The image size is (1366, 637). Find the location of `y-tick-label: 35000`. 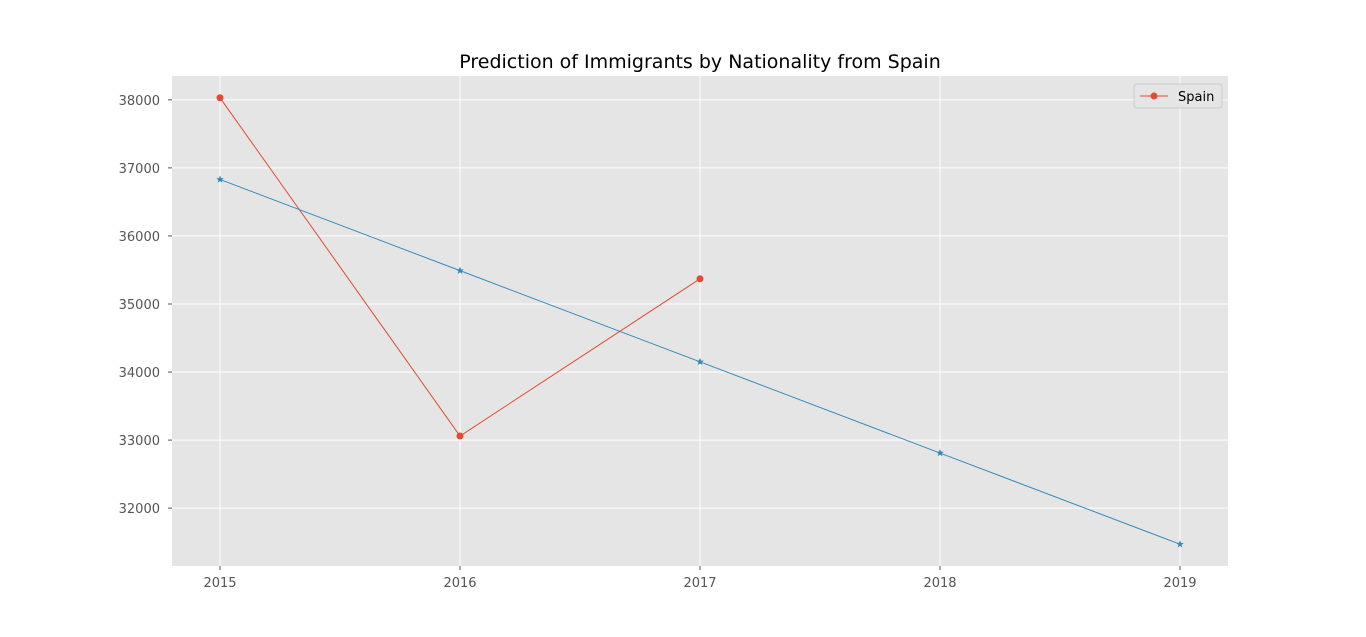

y-tick-label: 35000 is located at coordinates (139, 305).